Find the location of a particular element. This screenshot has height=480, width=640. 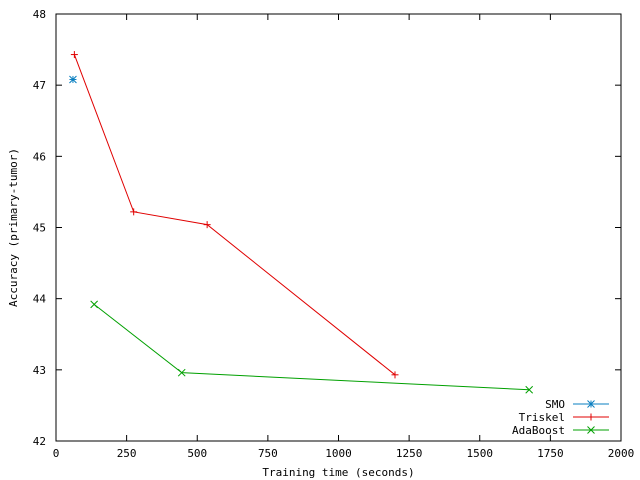

legend-label: AdaBoost is located at coordinates (538, 430).